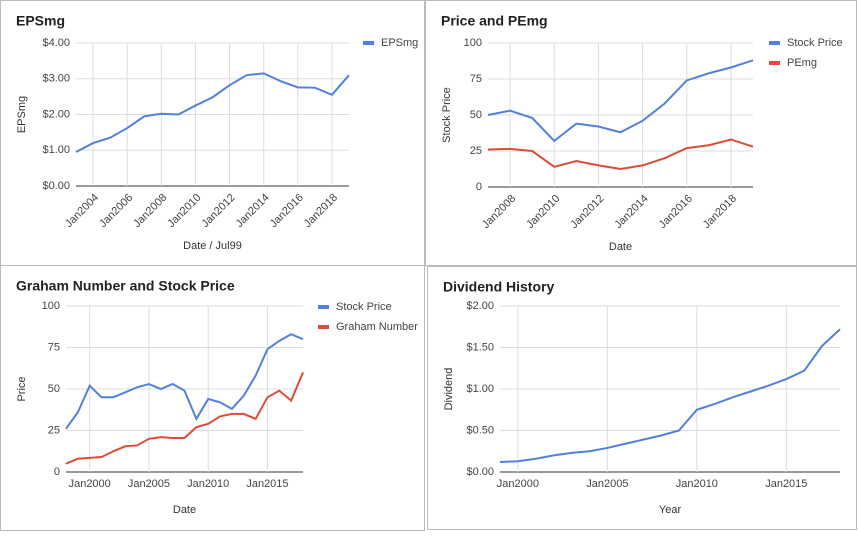 The height and width of the screenshot is (537, 858). What do you see at coordinates (480, 347) in the screenshot?
I see `y-tick-label: $1.50` at bounding box center [480, 347].